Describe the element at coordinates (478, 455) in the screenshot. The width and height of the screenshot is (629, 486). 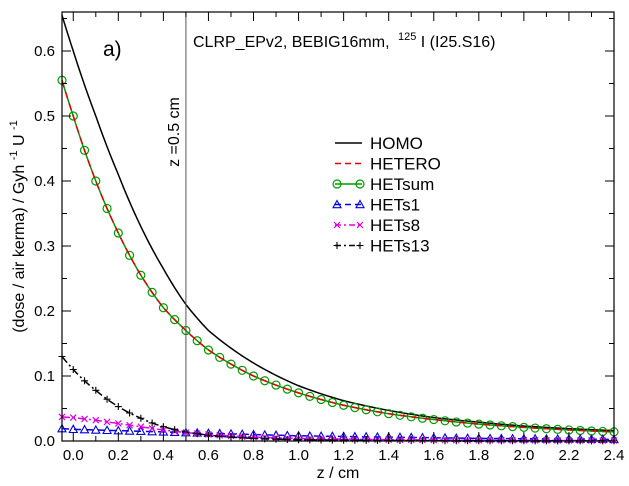
I see `x-tick-label: 1.8` at that location.